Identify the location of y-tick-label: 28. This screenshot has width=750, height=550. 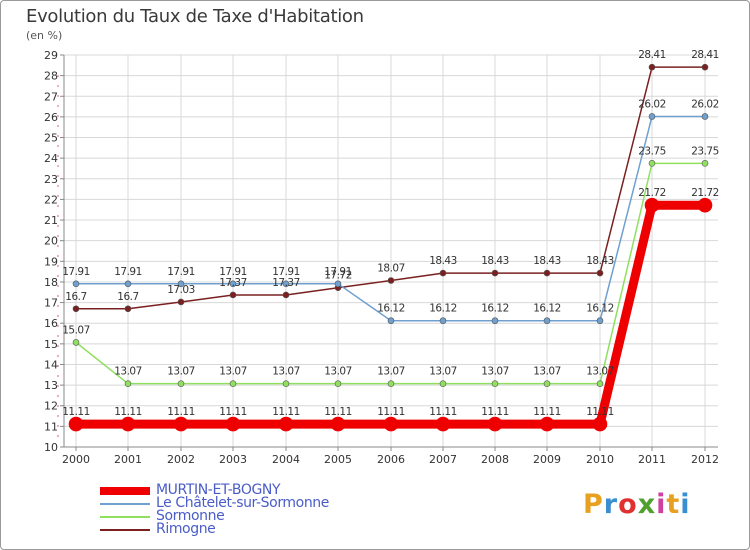
(51, 76).